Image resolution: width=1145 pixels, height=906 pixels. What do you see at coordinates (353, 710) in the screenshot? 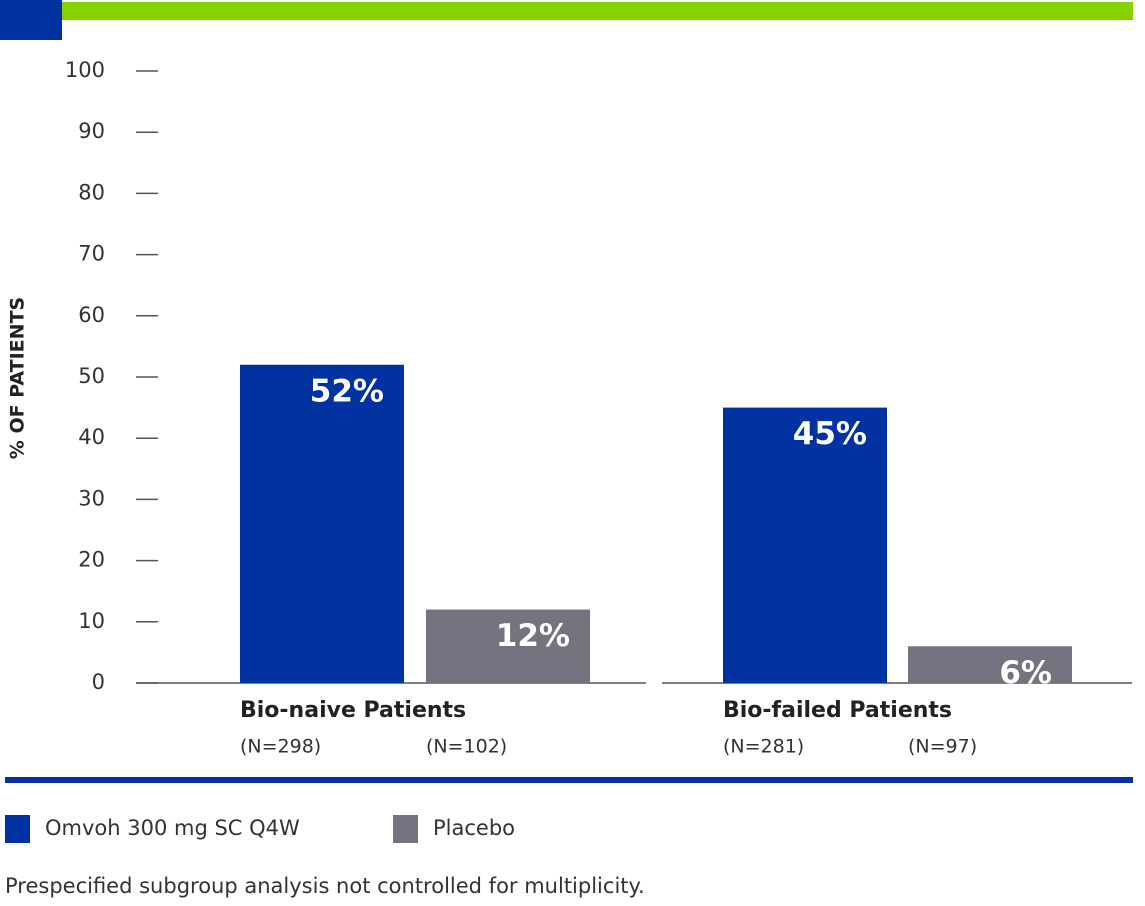
I see `category-label: Bio-naive Patients` at bounding box center [353, 710].